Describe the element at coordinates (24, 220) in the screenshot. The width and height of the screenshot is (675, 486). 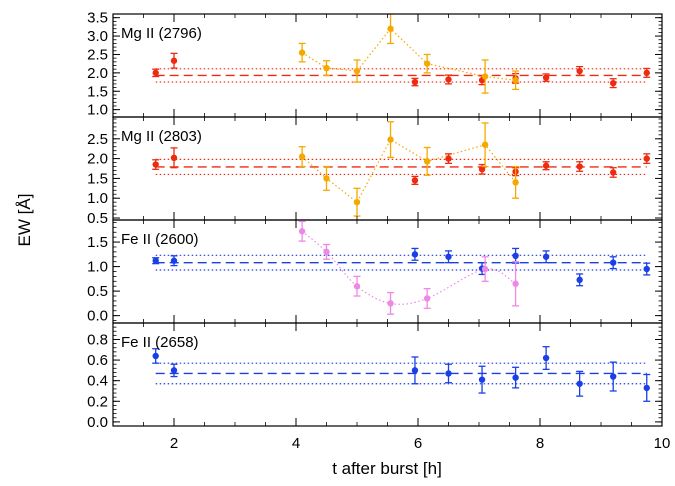
I see `y-axis-title: EW [Å]` at that location.